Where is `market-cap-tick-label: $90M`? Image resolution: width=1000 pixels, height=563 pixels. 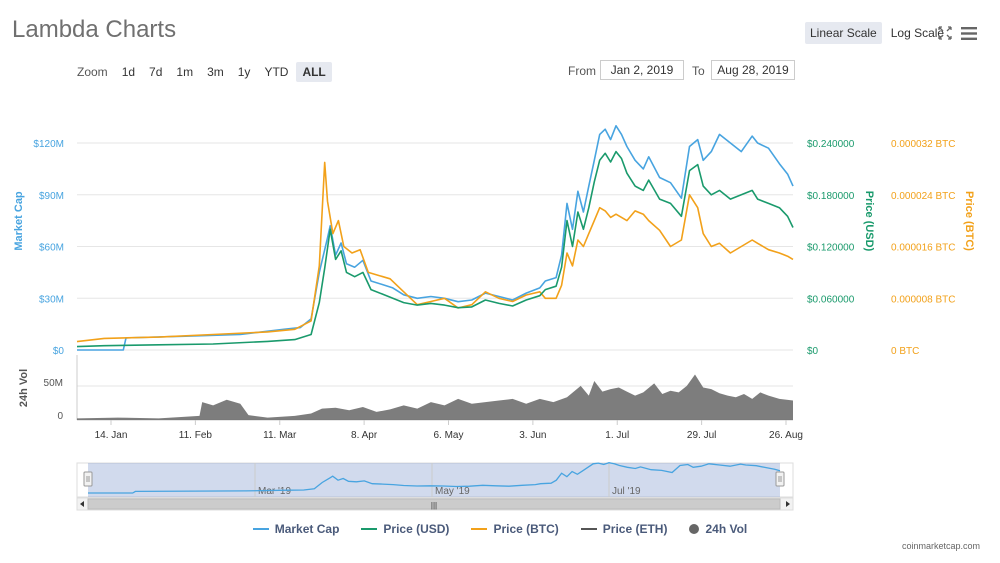
market-cap-tick-label: $90M is located at coordinates (51, 196).